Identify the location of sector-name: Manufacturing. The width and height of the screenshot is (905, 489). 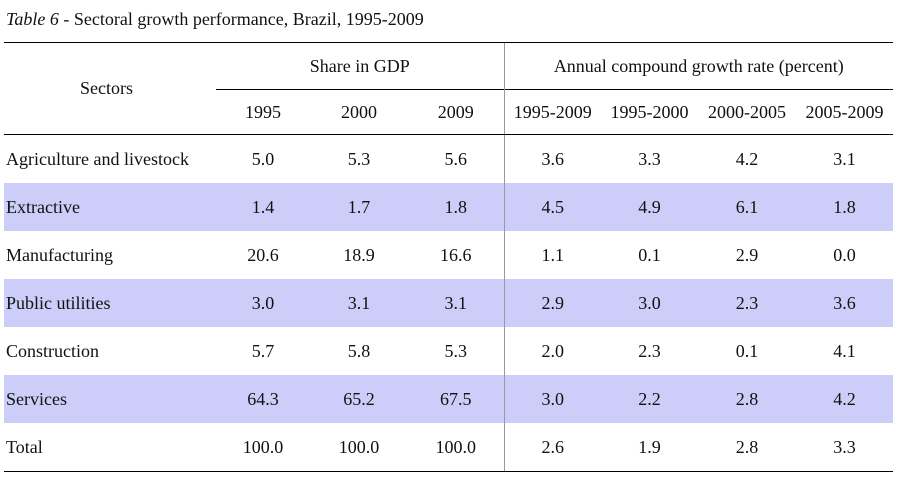
(59, 254).